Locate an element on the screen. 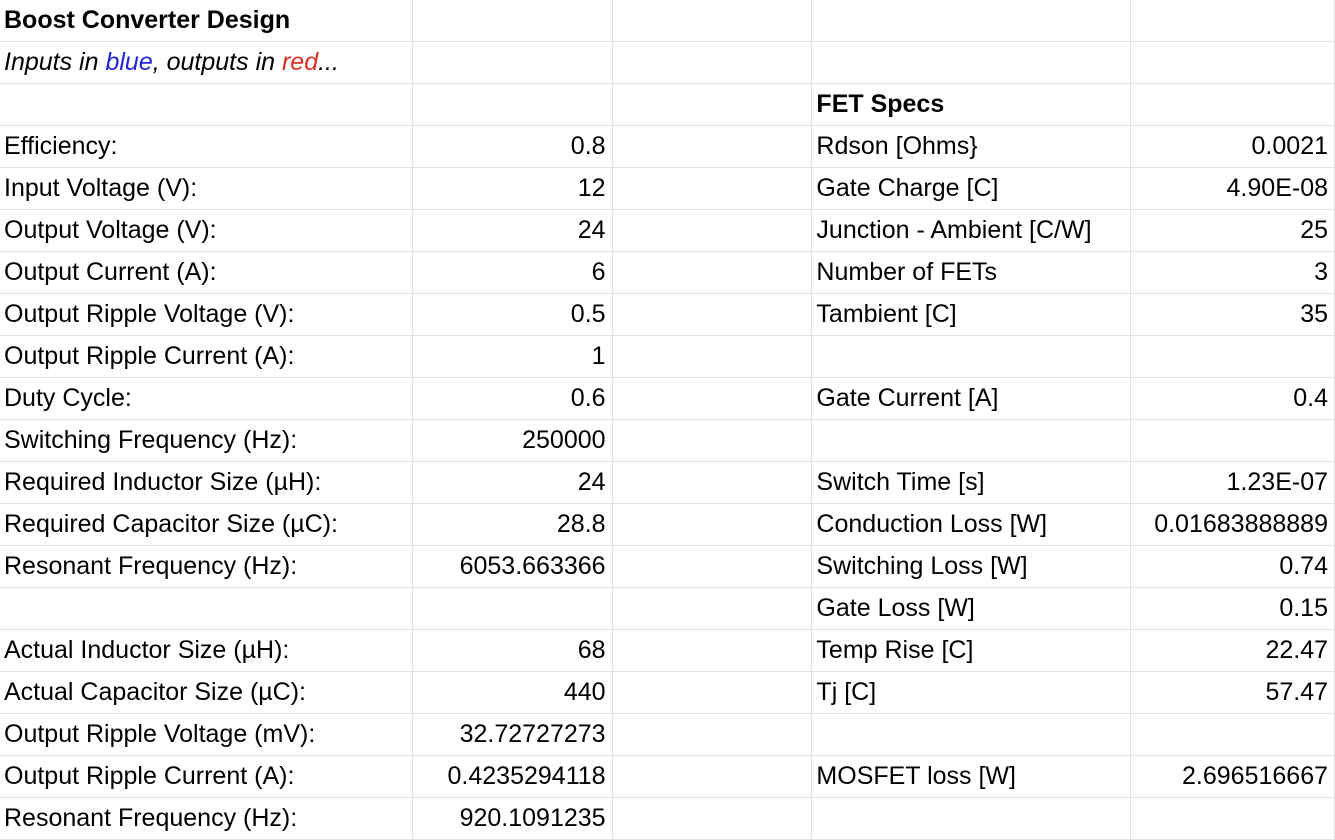  cell-fet-label: Gate Charge [C] is located at coordinates (971, 188).